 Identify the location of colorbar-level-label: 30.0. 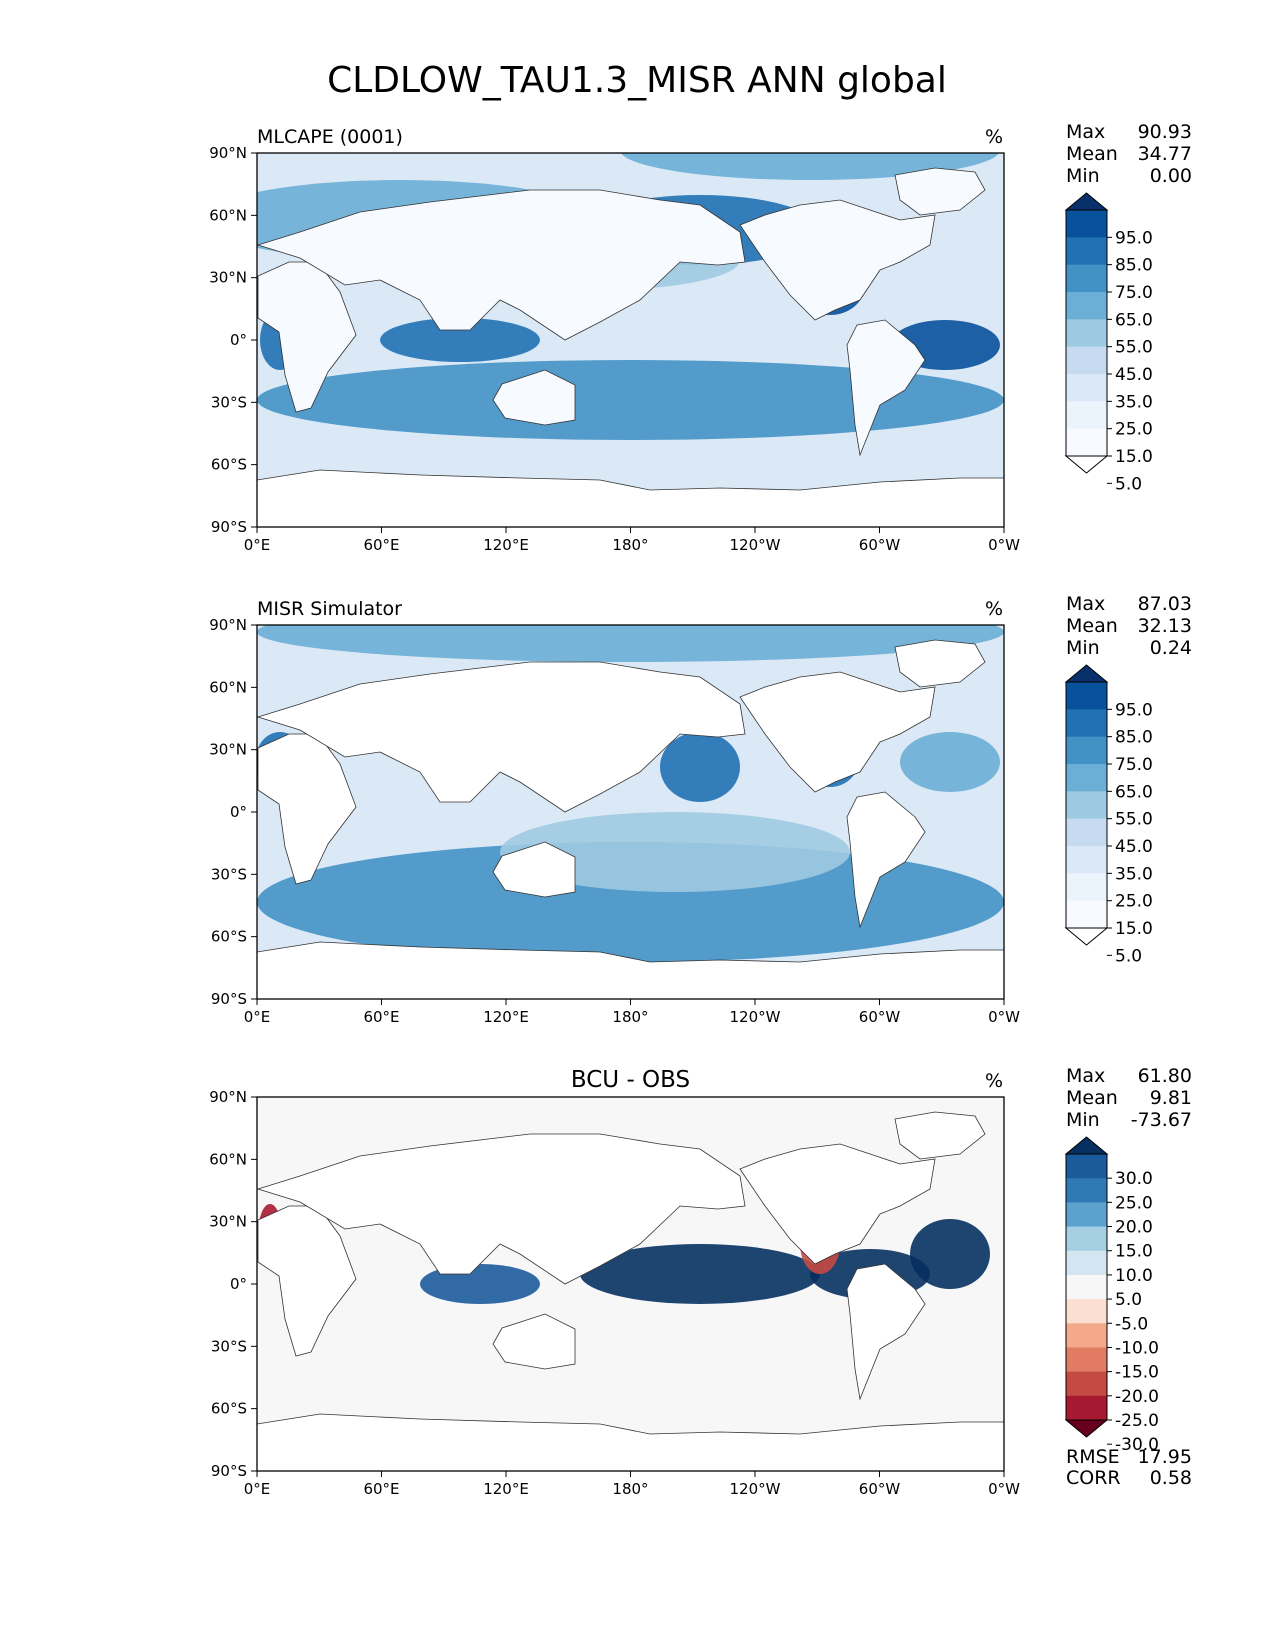
(1134, 1179).